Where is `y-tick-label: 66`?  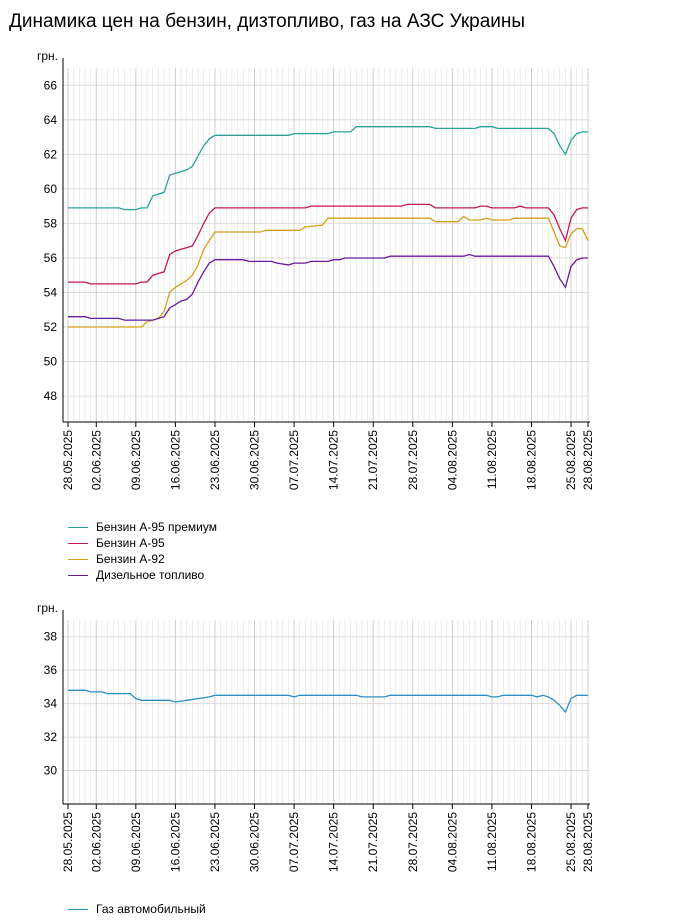 y-tick-label: 66 is located at coordinates (51, 85).